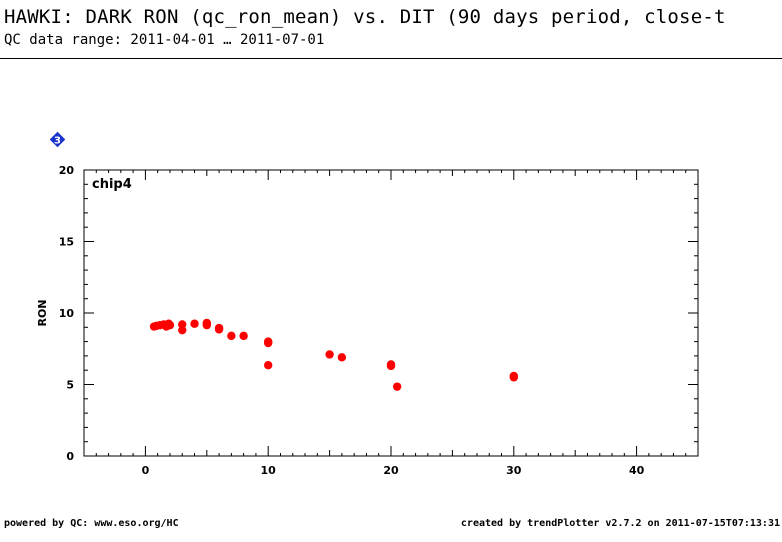 Image resolution: width=782 pixels, height=542 pixels. What do you see at coordinates (391, 58) in the screenshot?
I see `header-divider` at bounding box center [391, 58].